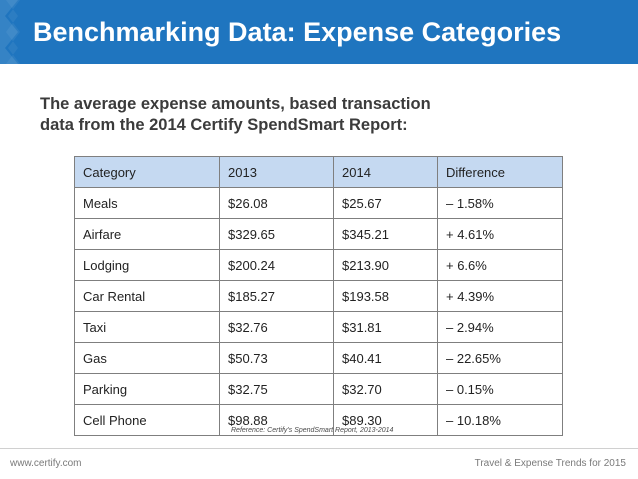 This screenshot has height=479, width=638. Describe the element at coordinates (276, 203) in the screenshot. I see `table-cell: $26.08` at that location.